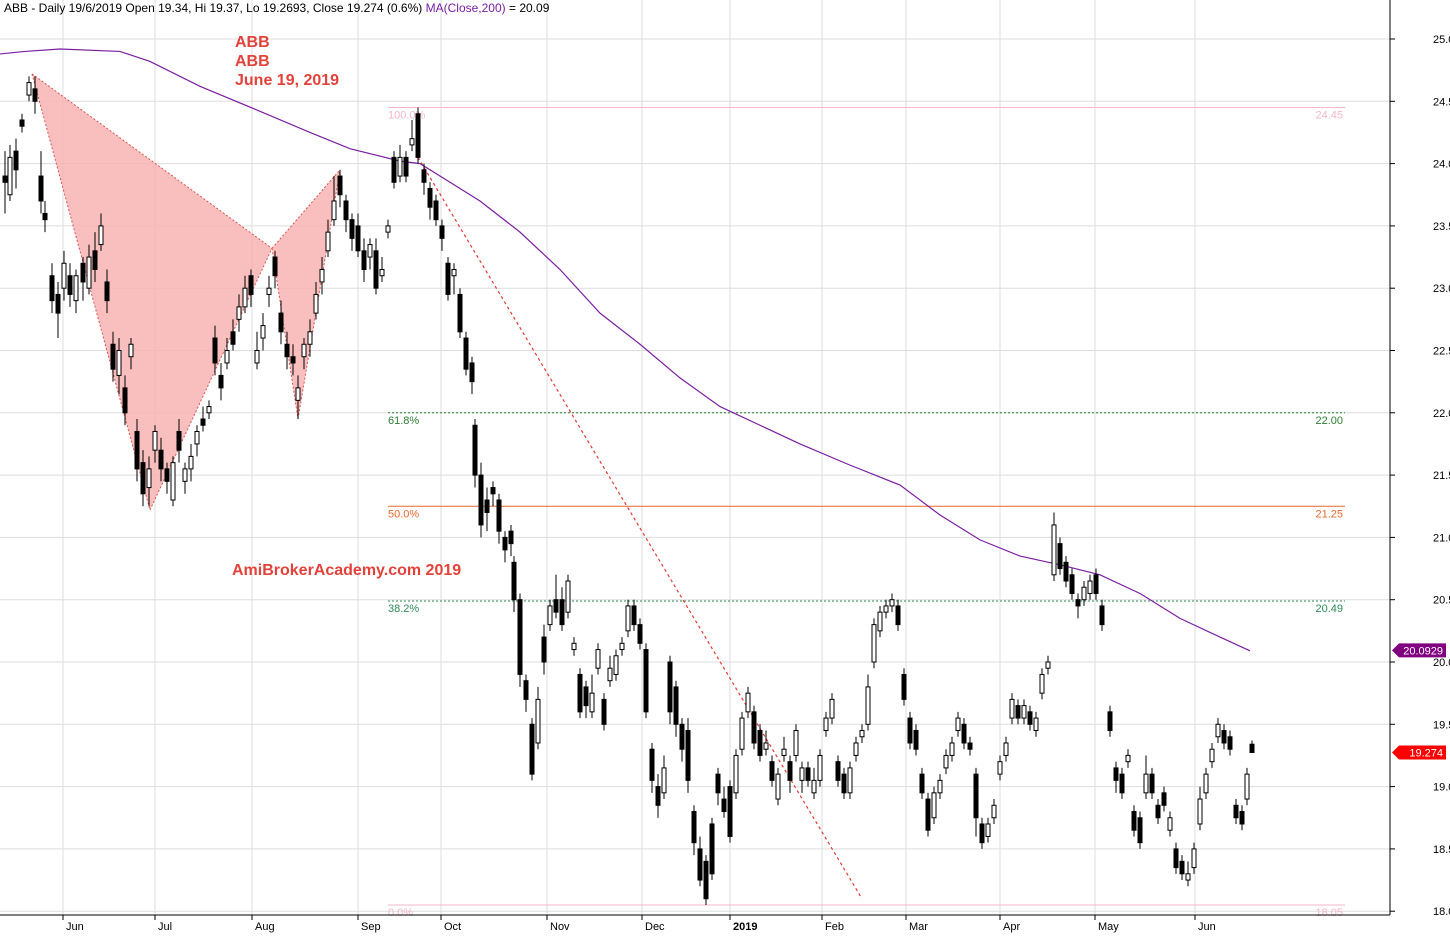 This screenshot has width=1450, height=939. I want to click on fib-price-0: 24.45, so click(1329, 116).